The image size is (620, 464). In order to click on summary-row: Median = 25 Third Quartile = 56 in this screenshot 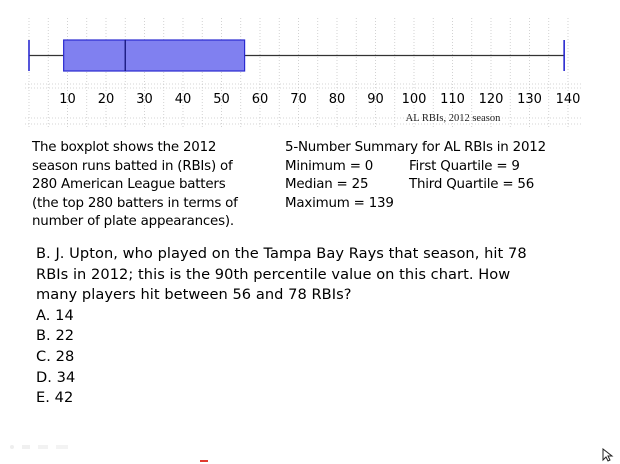, I will do `click(445, 185)`.